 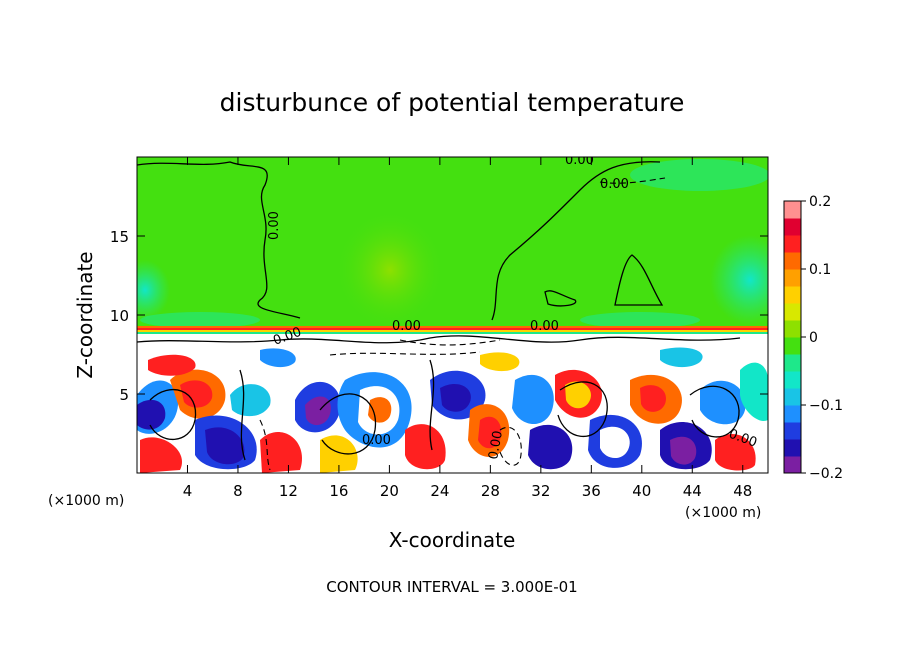 What do you see at coordinates (119, 237) in the screenshot?
I see `y-tick-label: 15` at bounding box center [119, 237].